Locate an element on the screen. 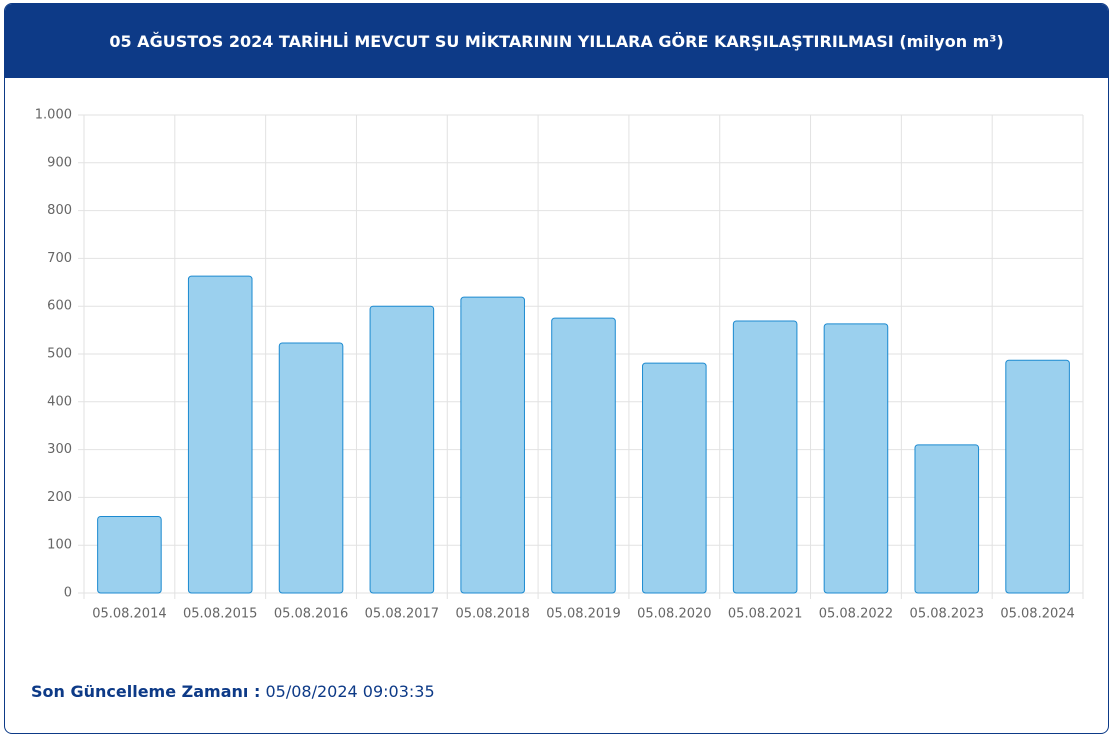 This screenshot has height=737, width=1113. y-tick-label: 800 is located at coordinates (59, 210).